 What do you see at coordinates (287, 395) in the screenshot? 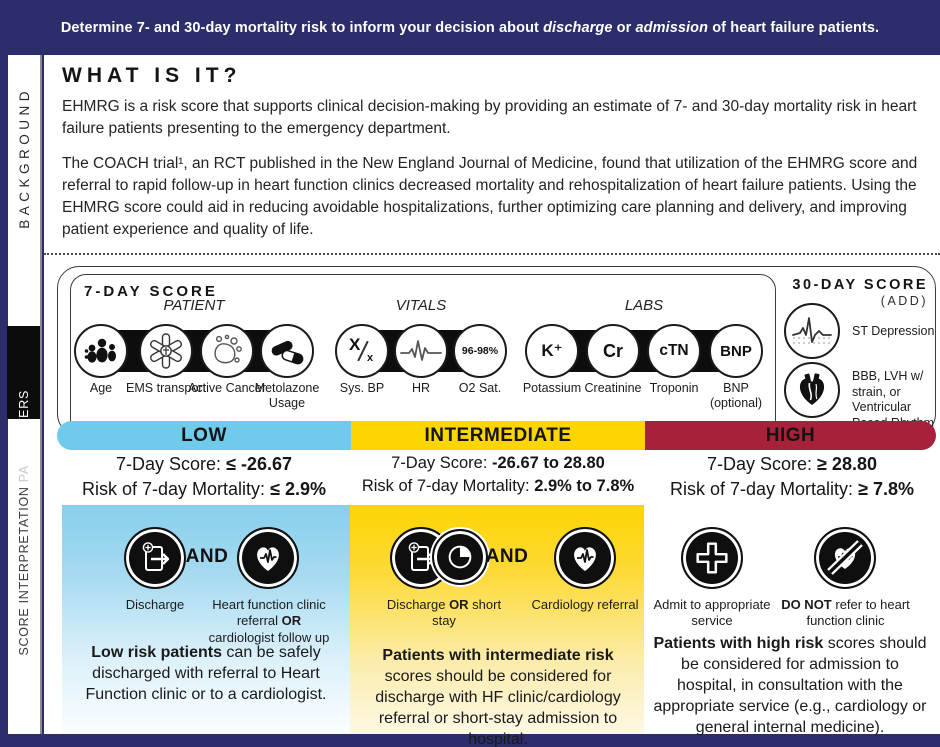
I see `metolazone-label: Metolazone Usage` at bounding box center [287, 395].